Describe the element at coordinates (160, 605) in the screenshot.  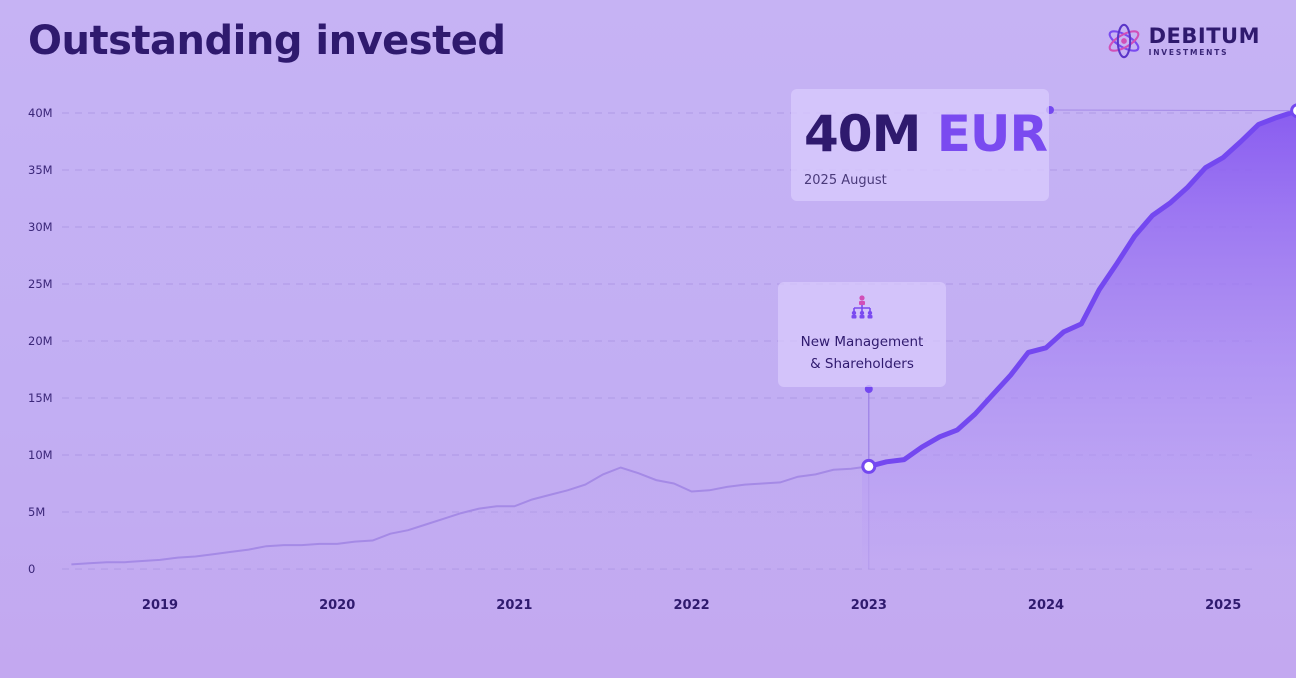
I see `x-tick-label: 2019` at that location.